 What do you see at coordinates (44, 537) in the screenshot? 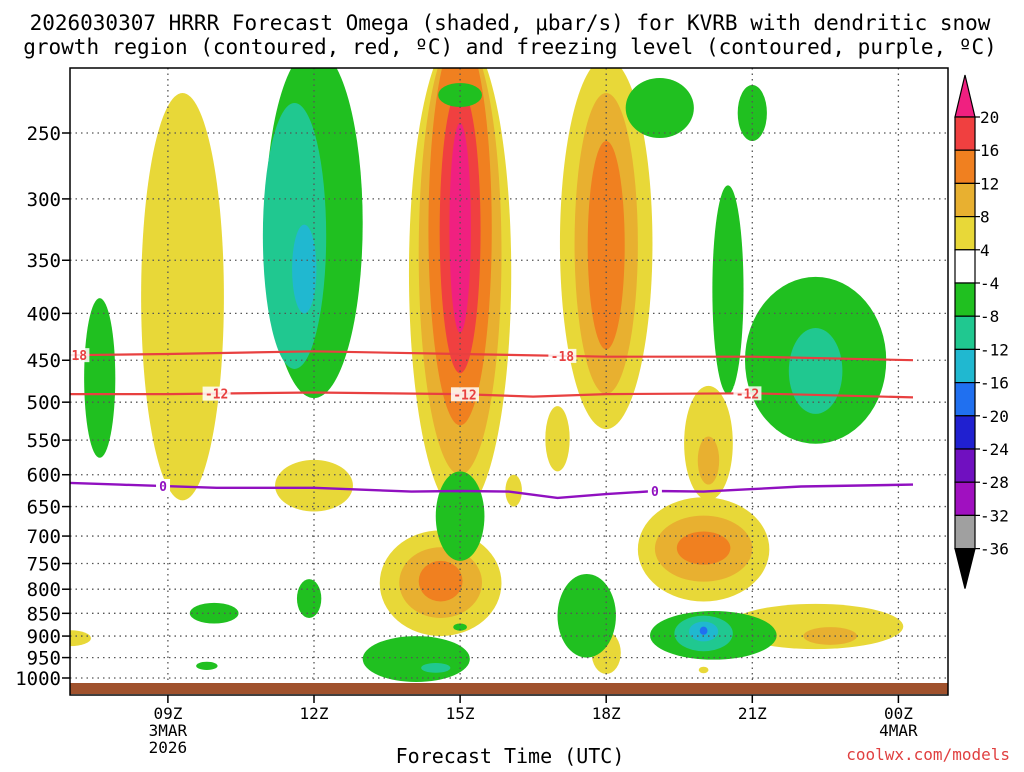
I see `y-tick-label-700: 700` at bounding box center [44, 537].